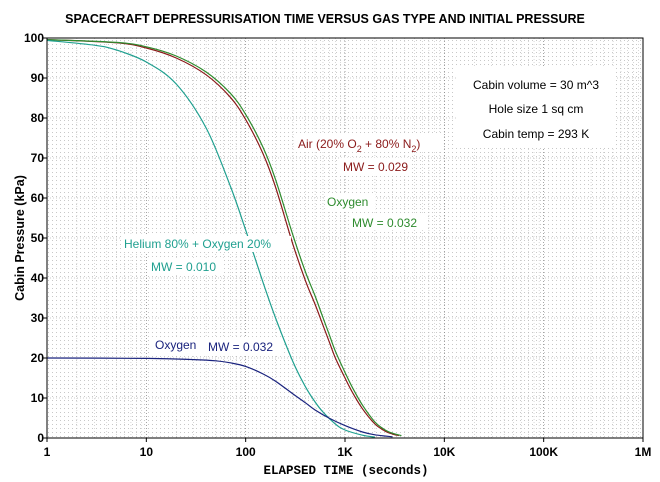  I want to click on y-tick-label: 50, so click(38, 238).